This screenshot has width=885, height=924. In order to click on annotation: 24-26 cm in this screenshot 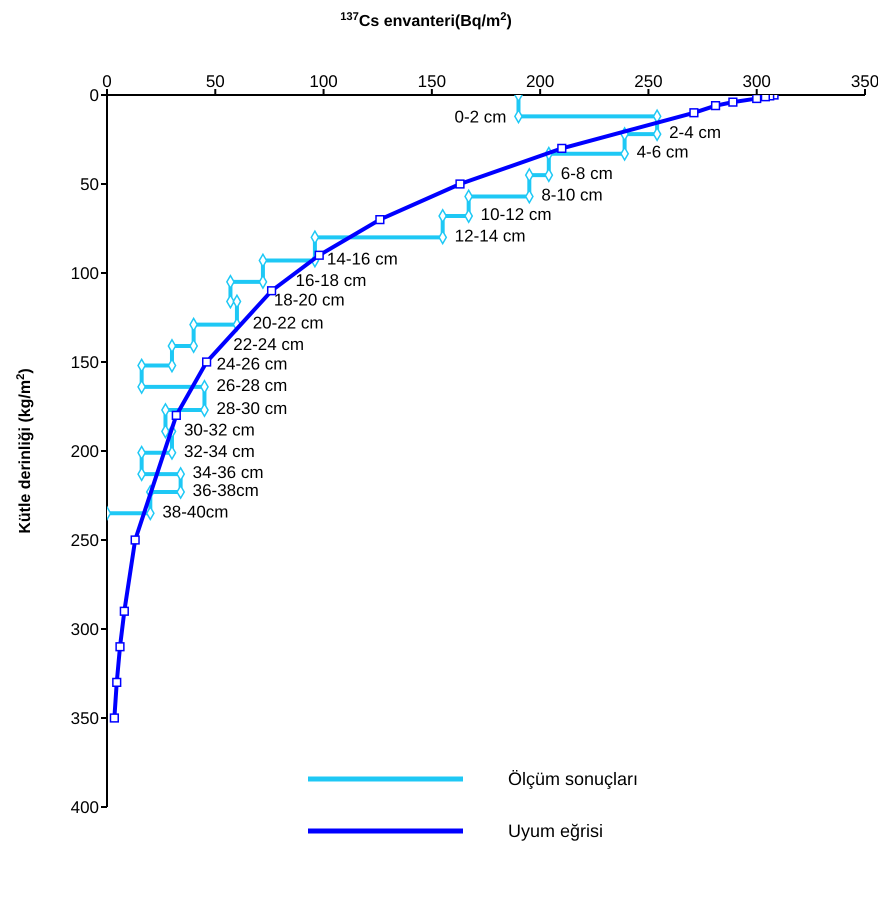, I will do `click(252, 364)`.